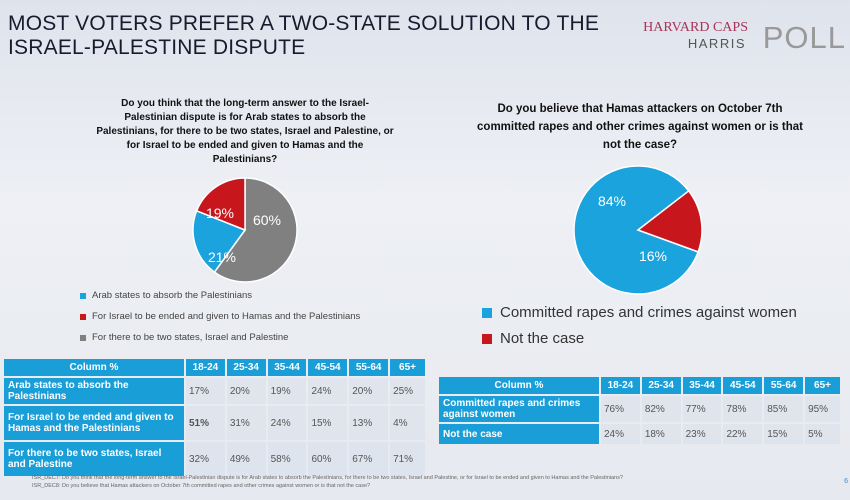 This screenshot has width=850, height=500. What do you see at coordinates (287, 459) in the screenshot?
I see `table-cell: 58%` at bounding box center [287, 459].